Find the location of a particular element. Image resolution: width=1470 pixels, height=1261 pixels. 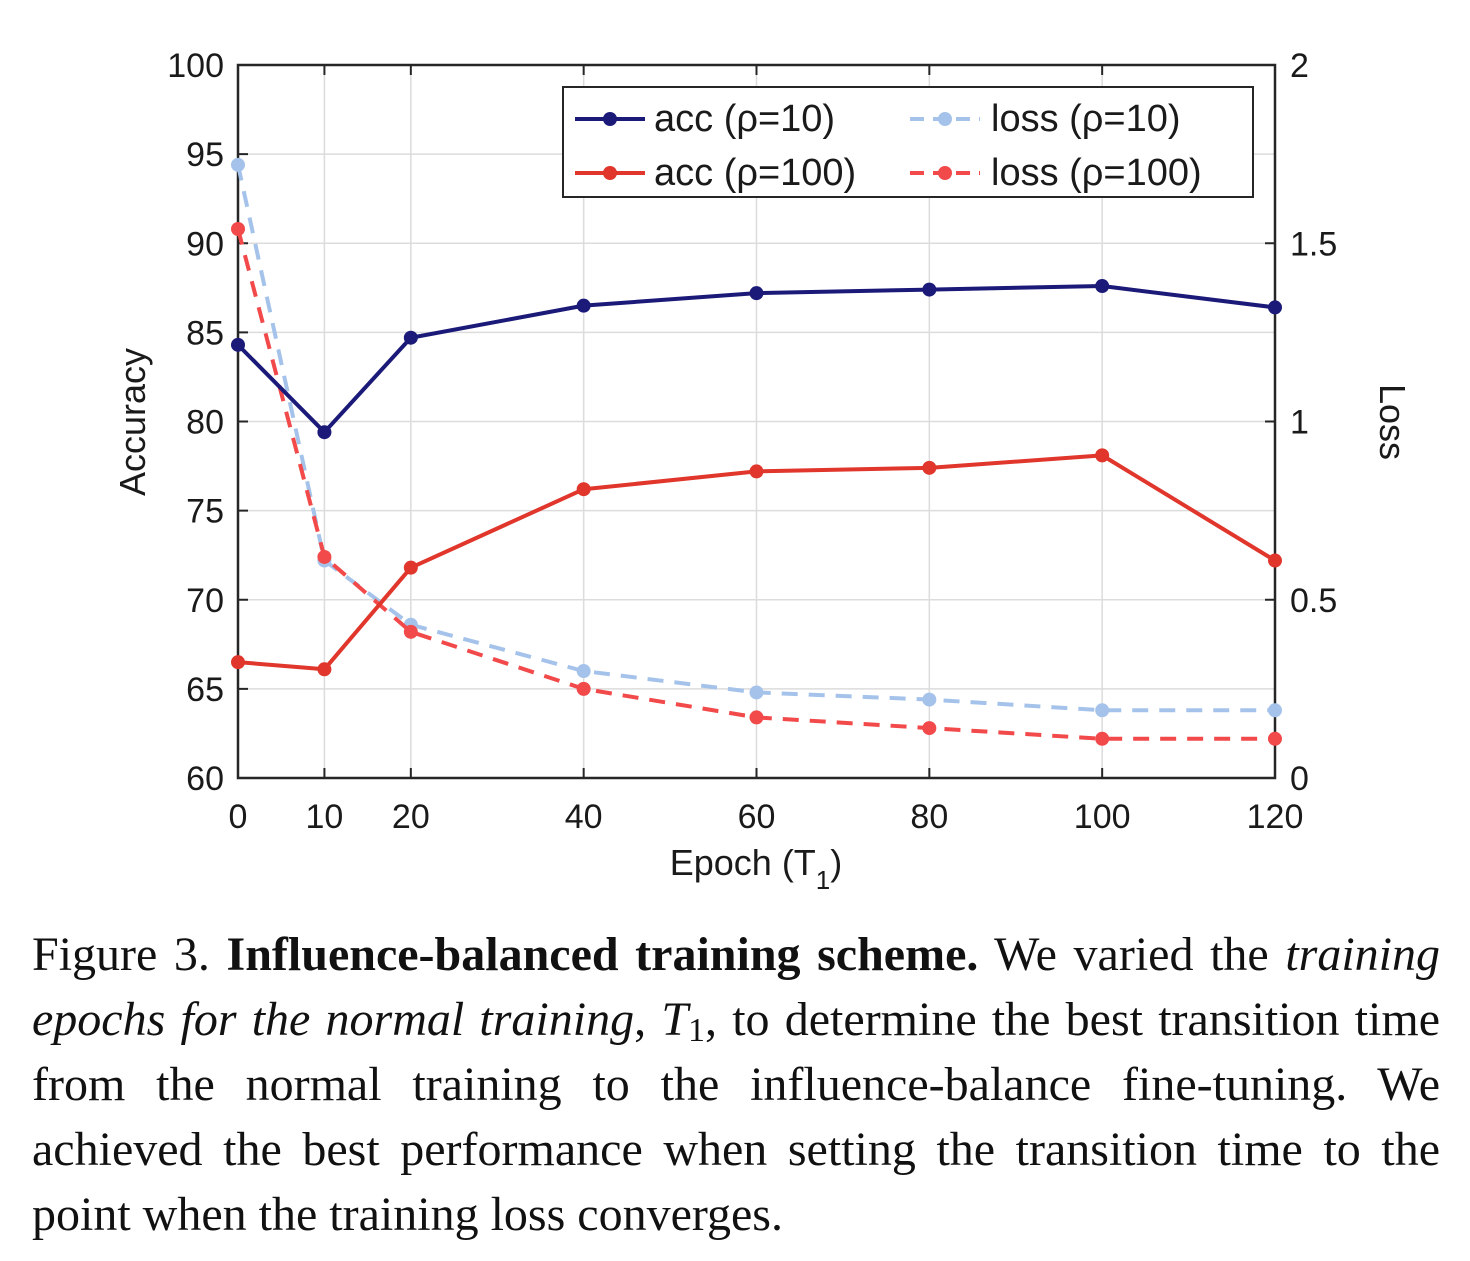

y-tick-label: 60 is located at coordinates (205, 779).